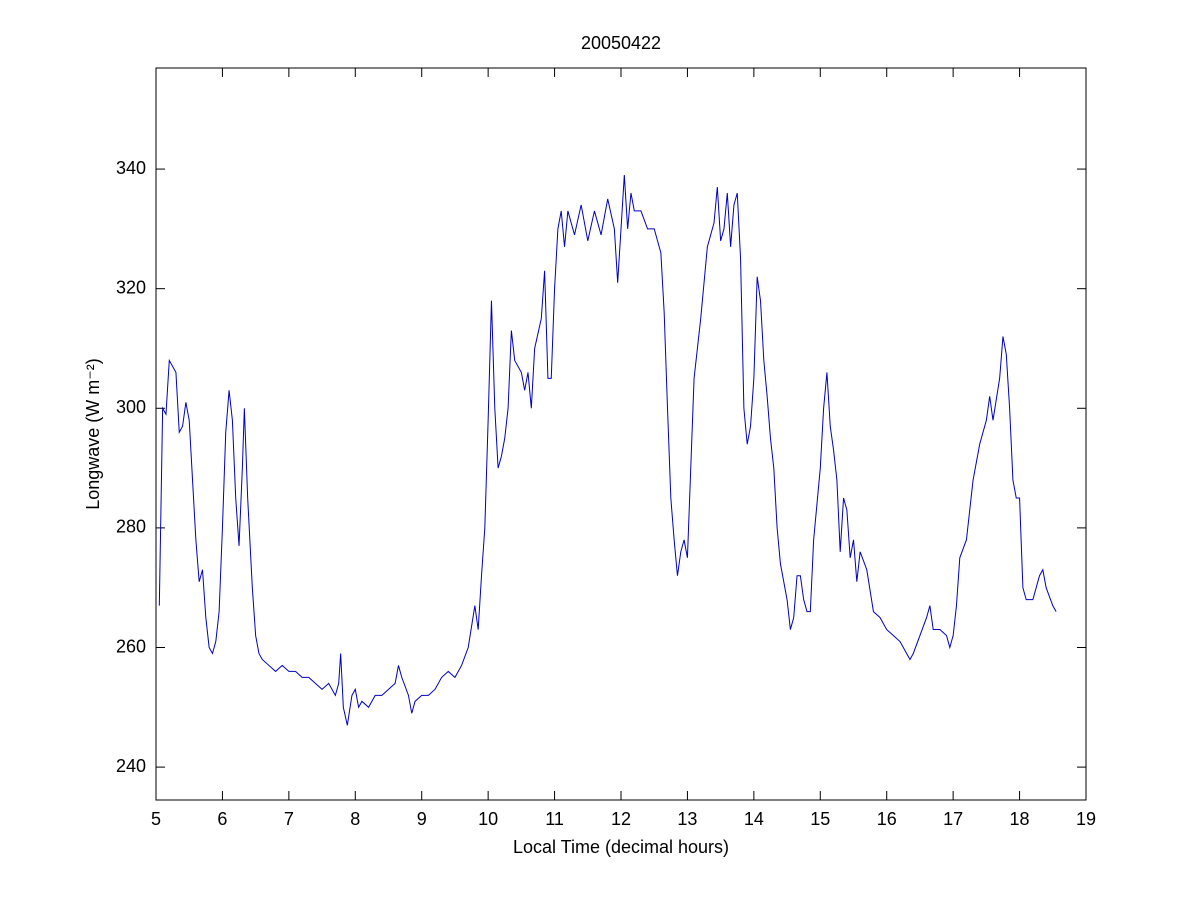 This screenshot has height=900, width=1200. I want to click on x-tick-label: 9, so click(422, 819).